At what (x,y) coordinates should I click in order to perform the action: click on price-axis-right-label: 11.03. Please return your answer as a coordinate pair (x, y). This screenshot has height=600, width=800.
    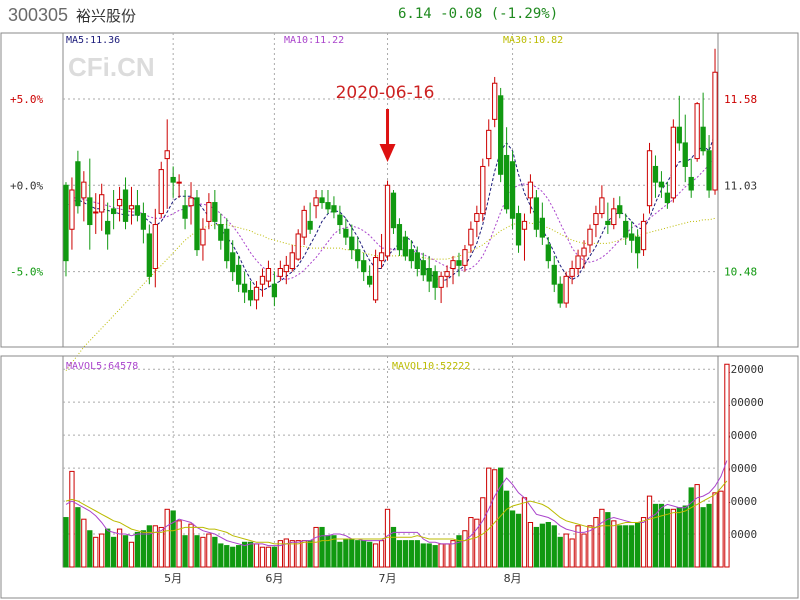
    Looking at the image, I should click on (740, 185).